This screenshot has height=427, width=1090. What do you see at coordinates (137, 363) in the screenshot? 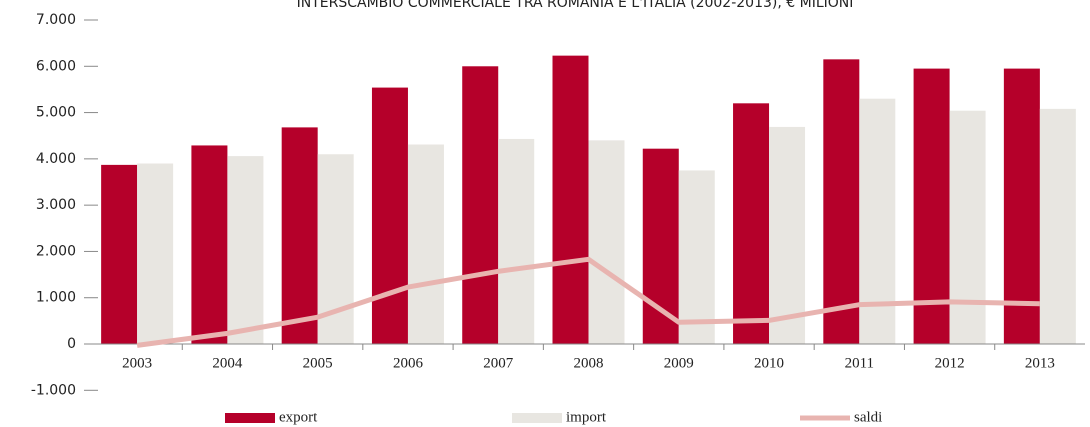
I see `x-tick-label: 2003` at bounding box center [137, 363].